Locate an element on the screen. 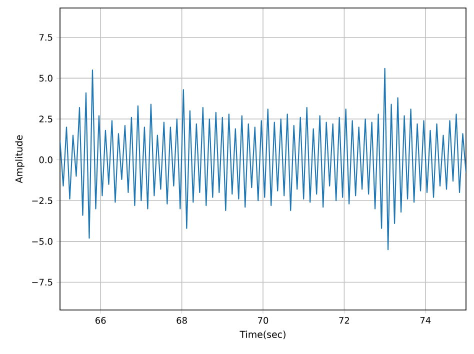 This screenshot has width=474, height=354. y-tick-label: 5.0 is located at coordinates (45, 78).